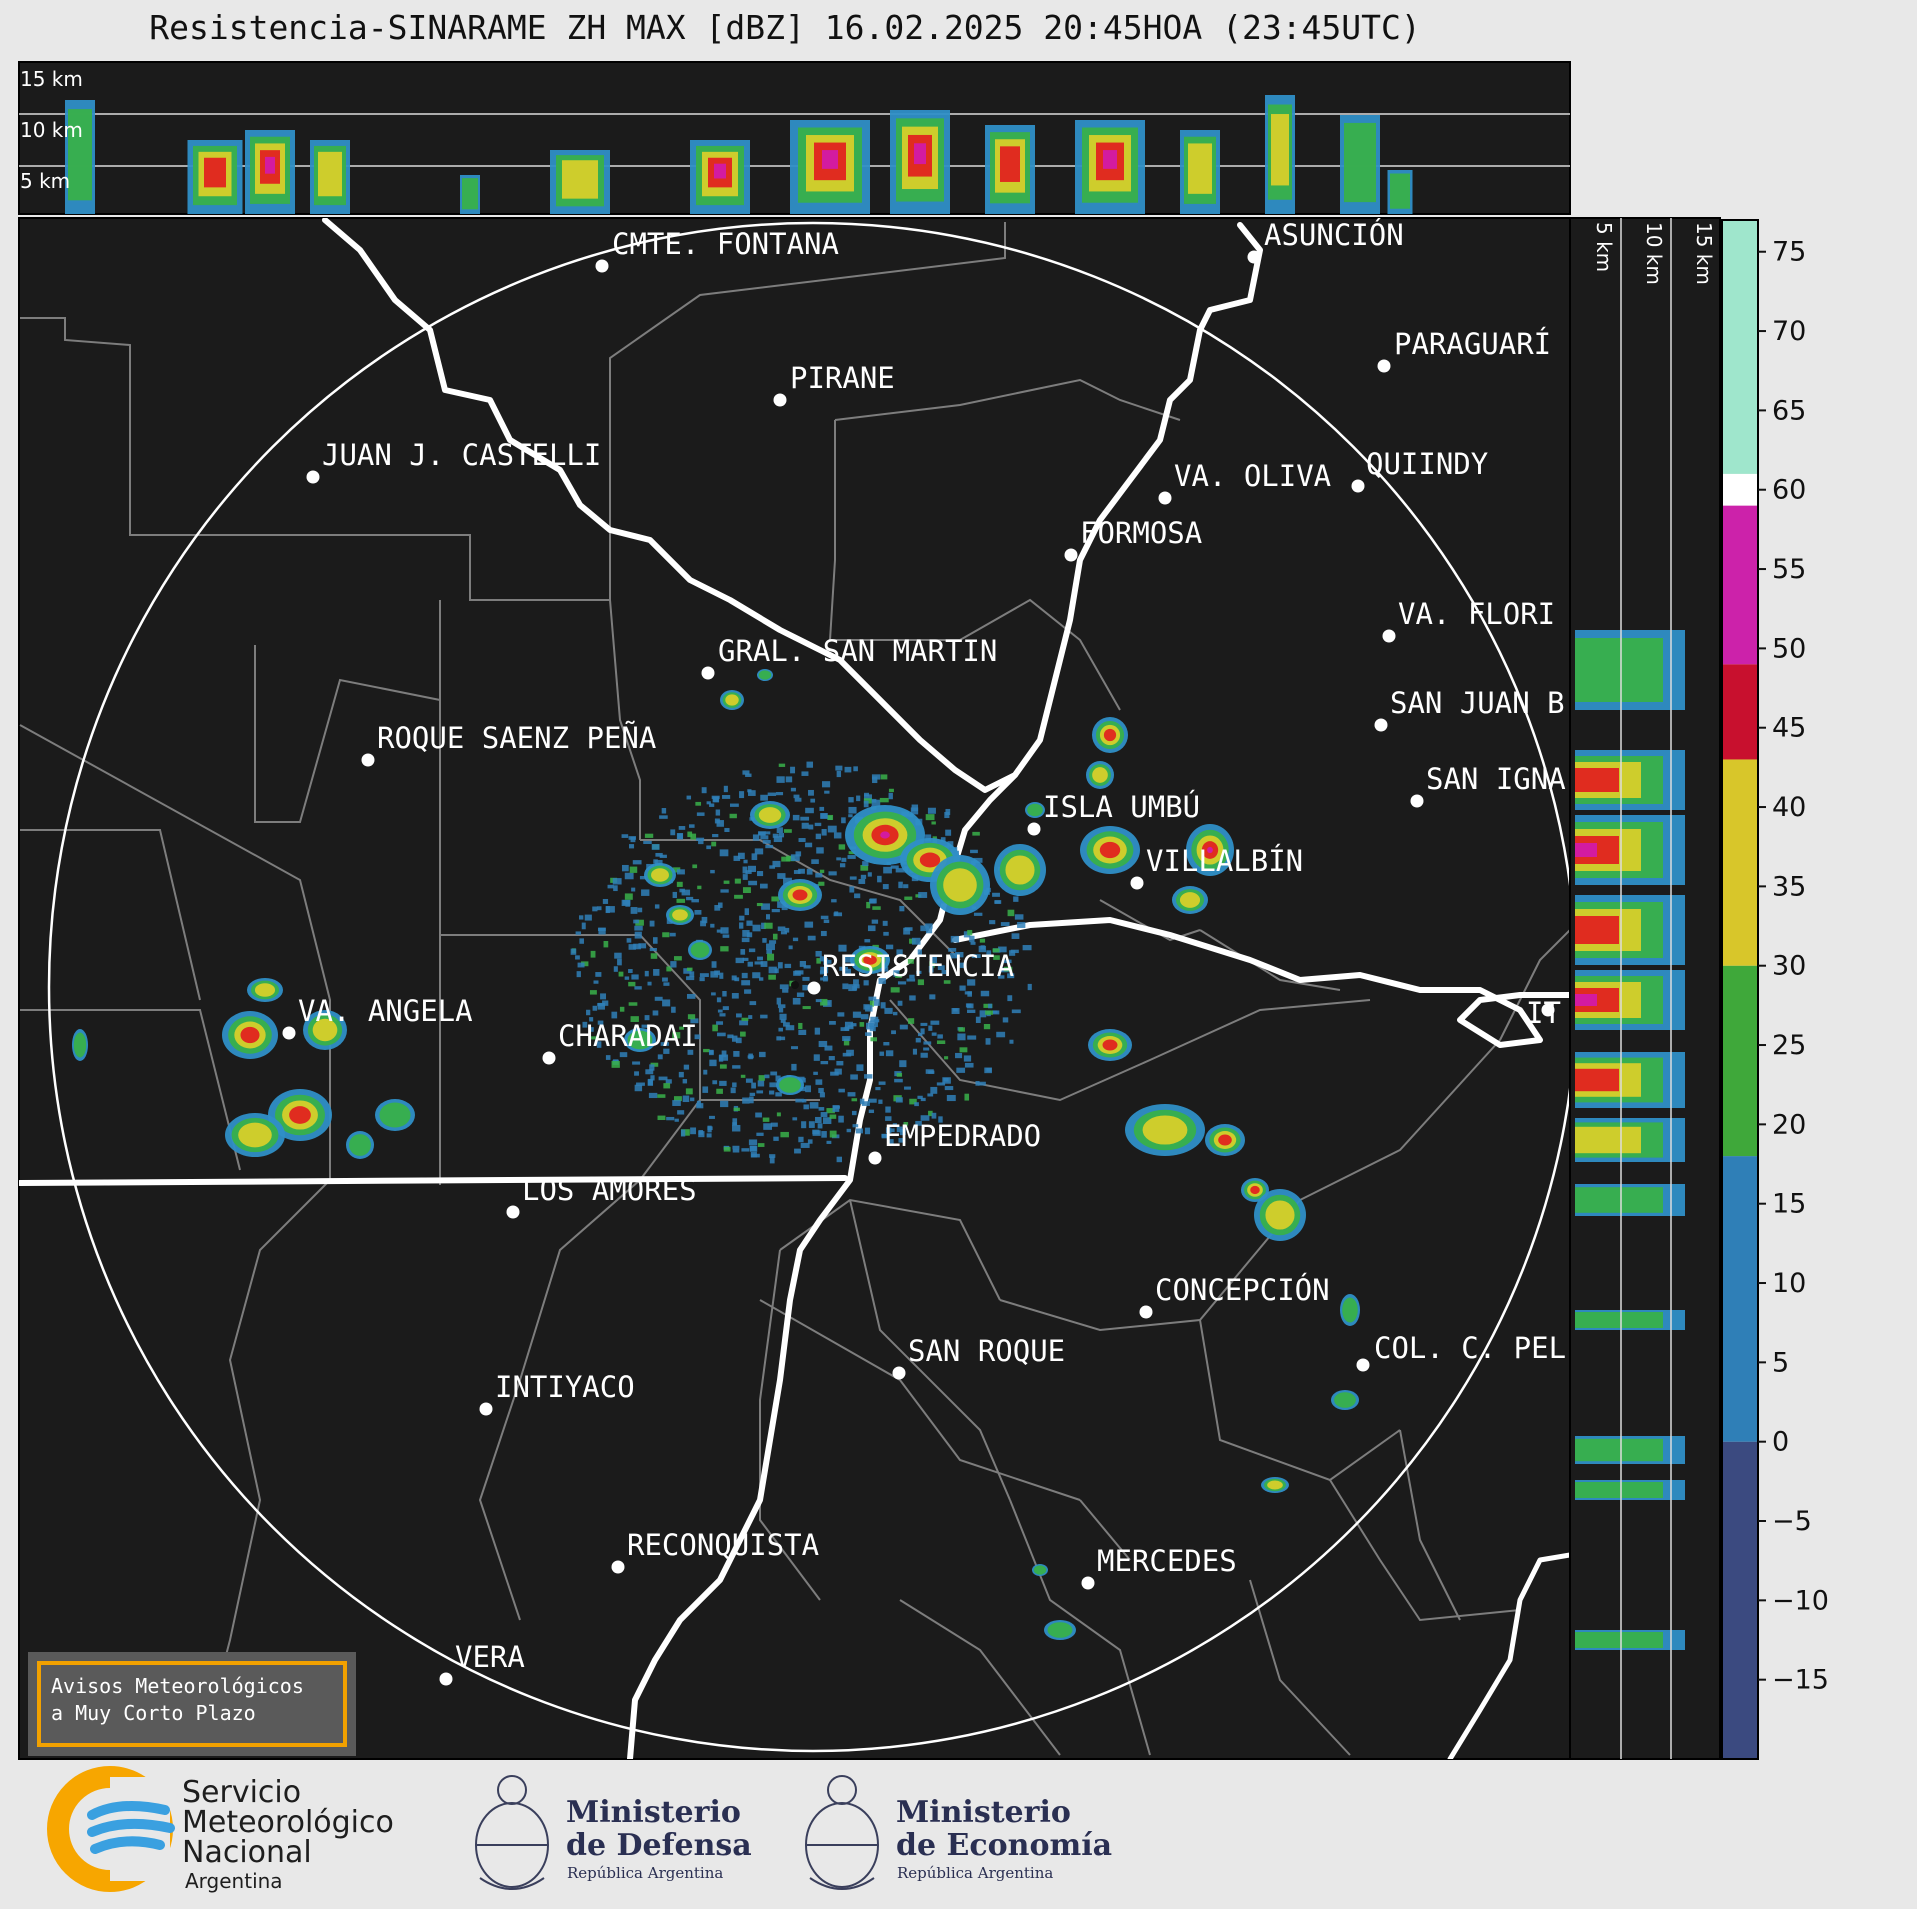  What do you see at coordinates (1789, 252) in the screenshot?
I see `colorbar-tick-label: 75` at bounding box center [1789, 252].